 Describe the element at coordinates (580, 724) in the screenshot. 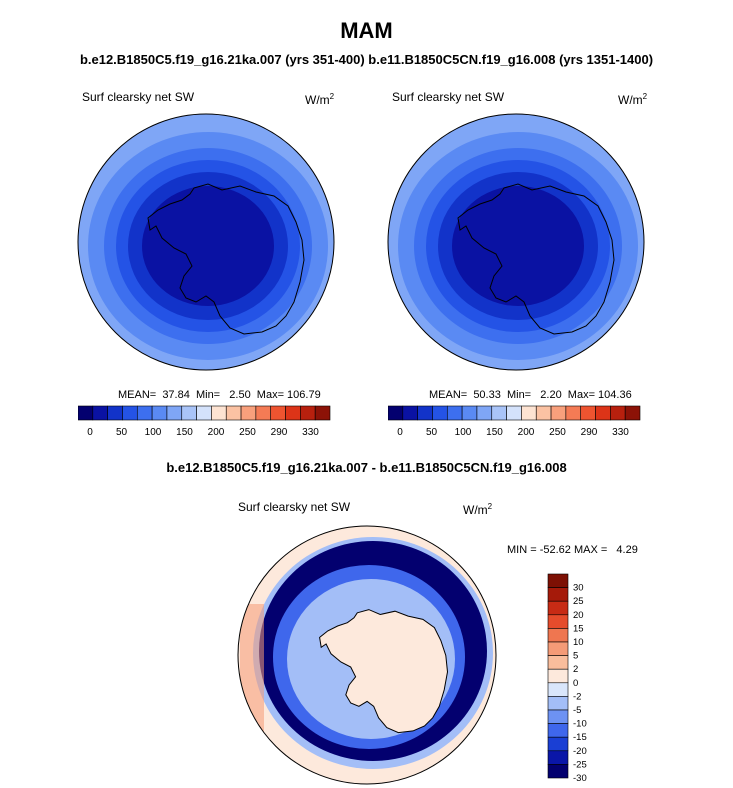

I see `colorbar-tick-label: -10` at that location.